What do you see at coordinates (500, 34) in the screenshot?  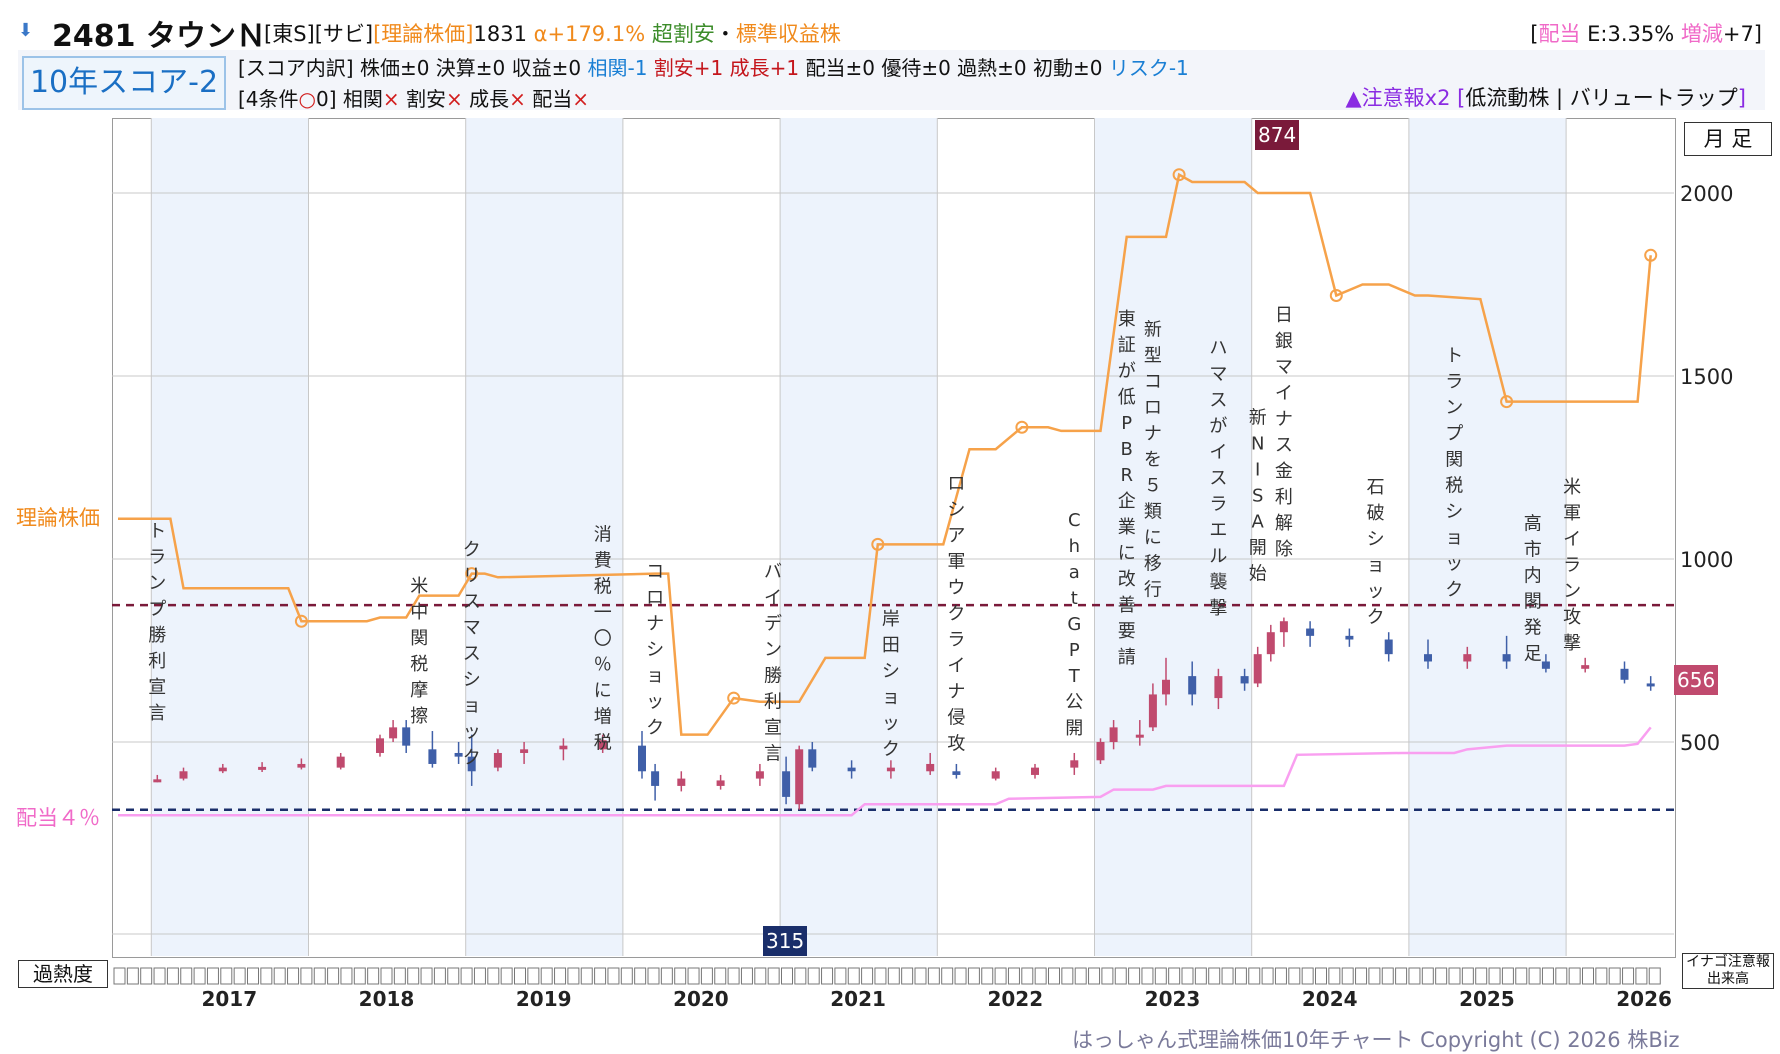 I see `theory-price-value: 1831` at bounding box center [500, 34].